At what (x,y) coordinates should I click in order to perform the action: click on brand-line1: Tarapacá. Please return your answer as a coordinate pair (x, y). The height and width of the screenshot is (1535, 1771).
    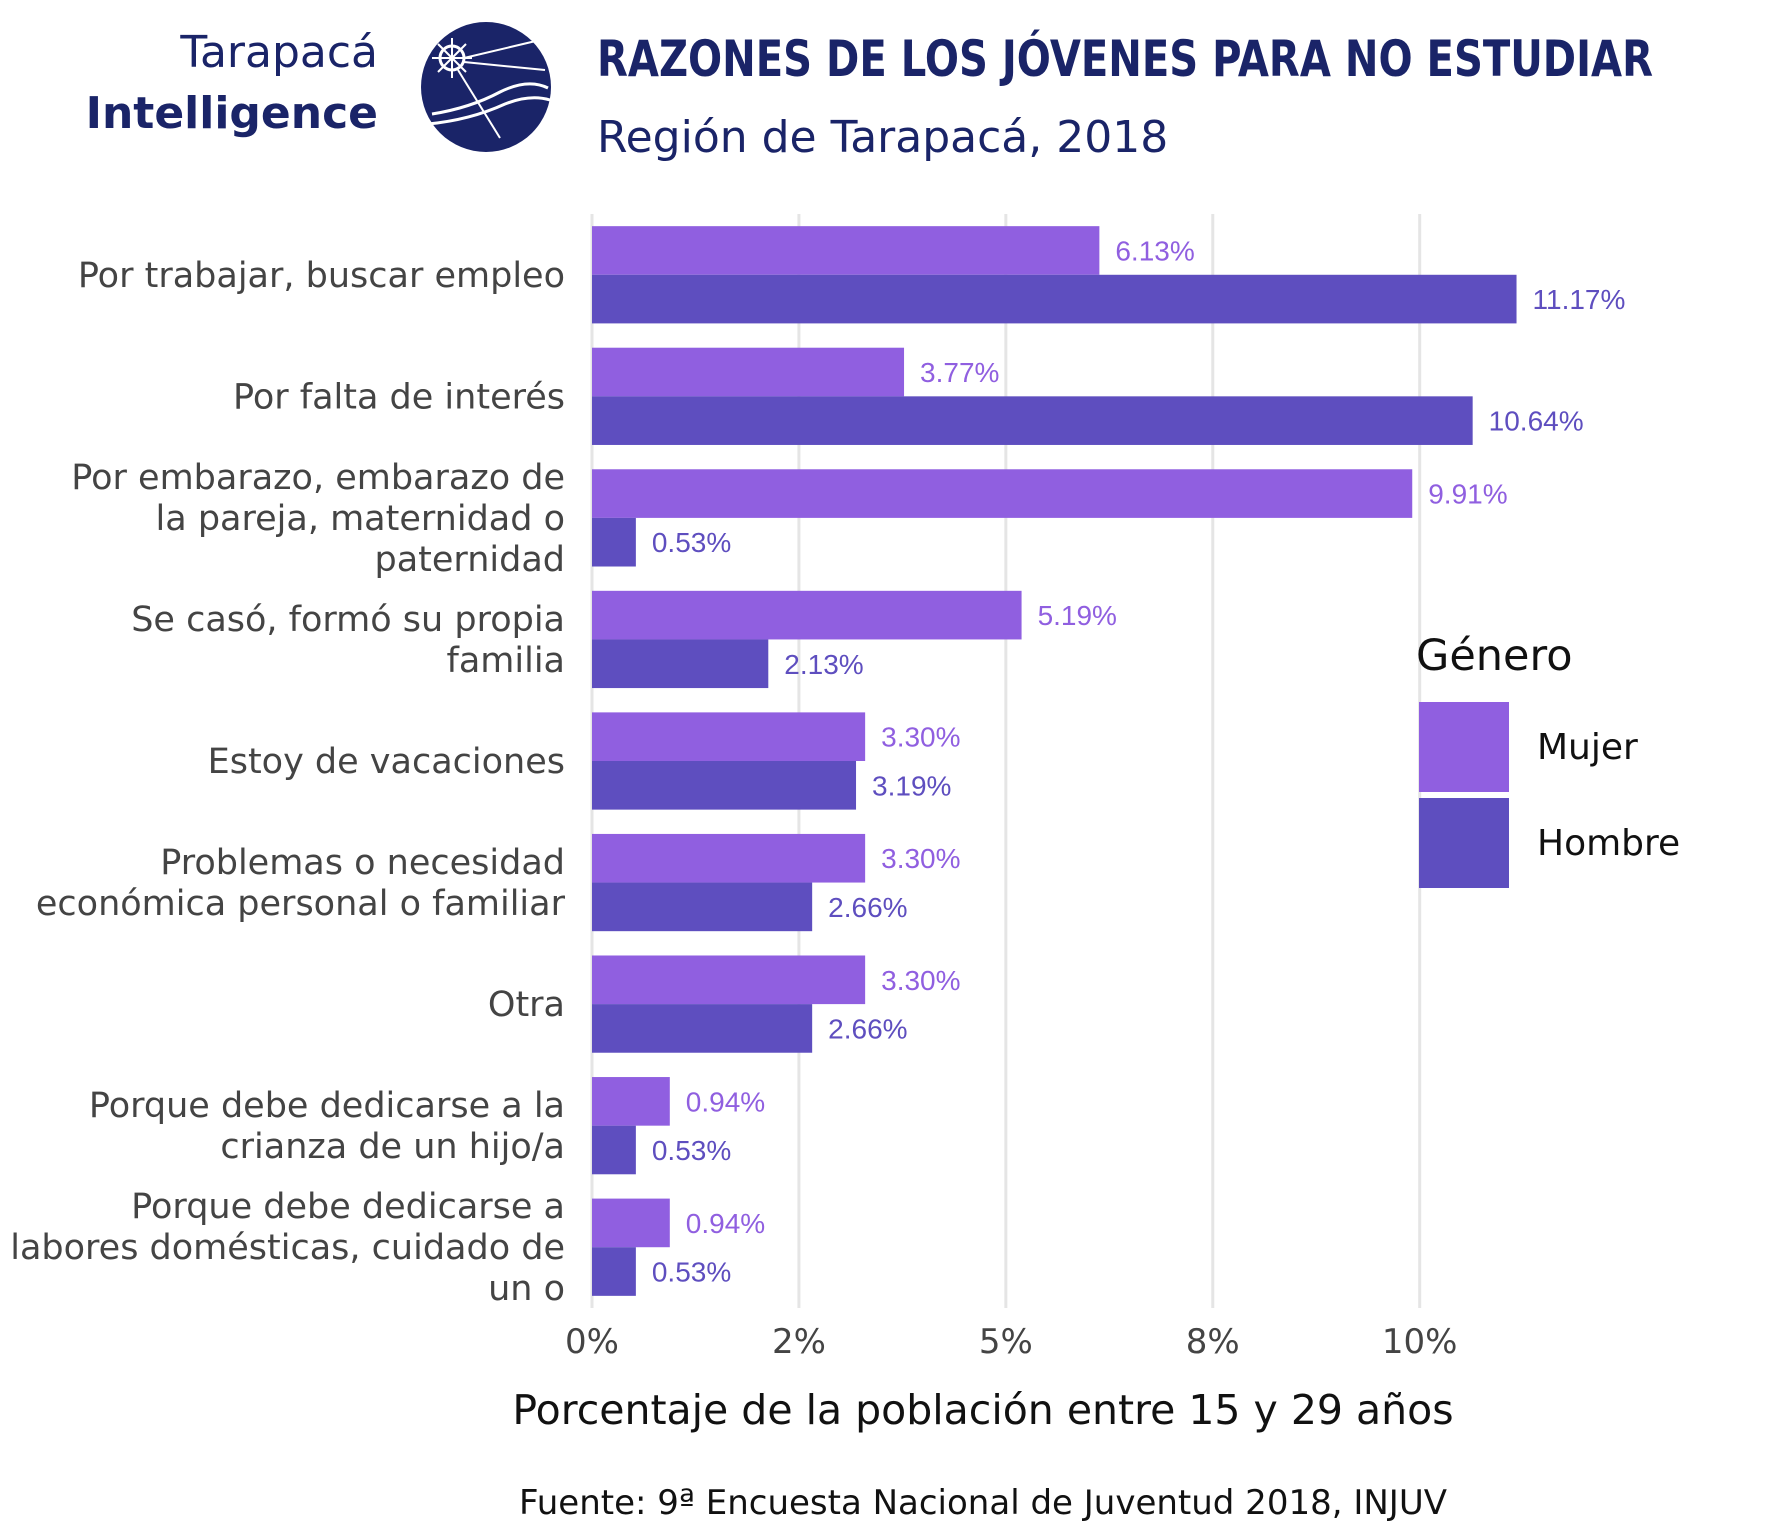
    Looking at the image, I should click on (278, 52).